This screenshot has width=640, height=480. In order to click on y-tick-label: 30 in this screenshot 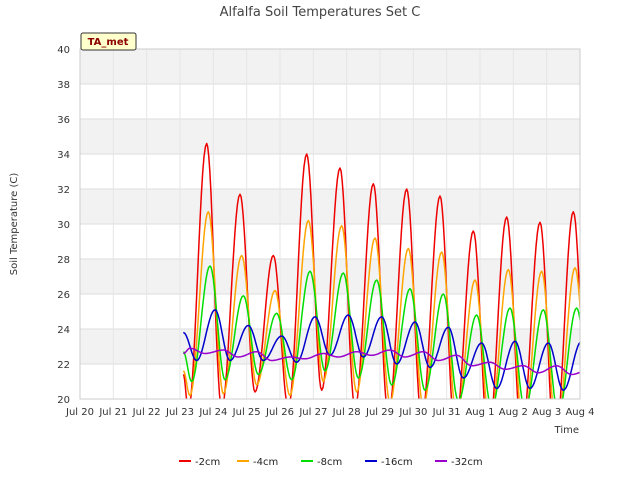, I will do `click(63, 225)`.